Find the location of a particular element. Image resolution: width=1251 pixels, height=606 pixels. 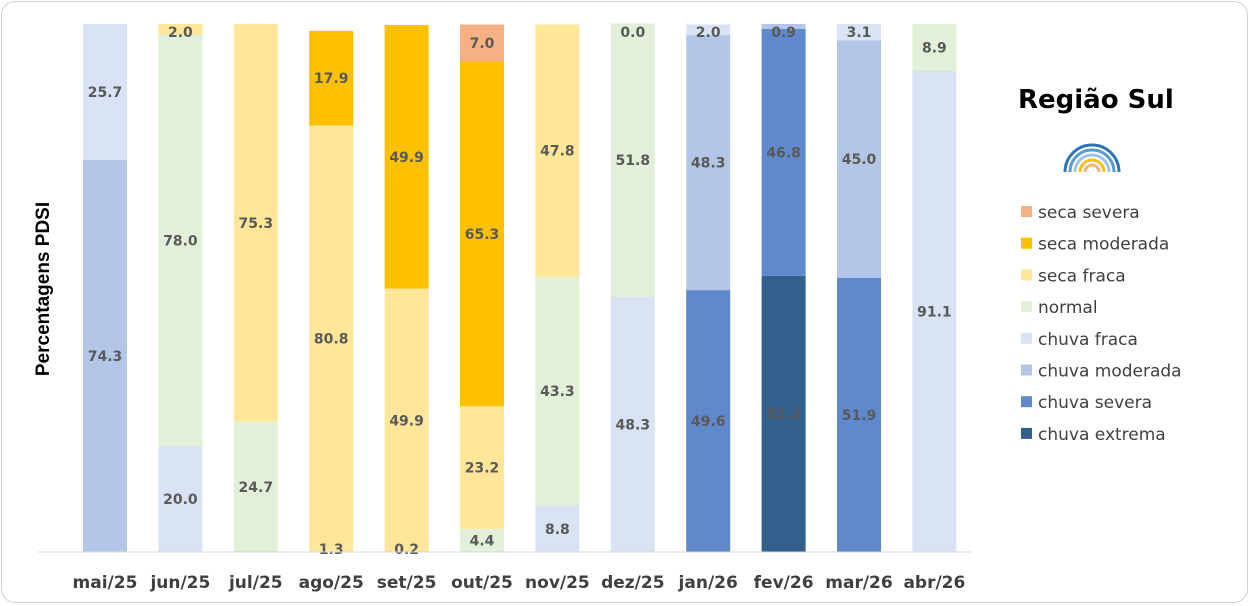

data-label: 46.8 is located at coordinates (783, 153).